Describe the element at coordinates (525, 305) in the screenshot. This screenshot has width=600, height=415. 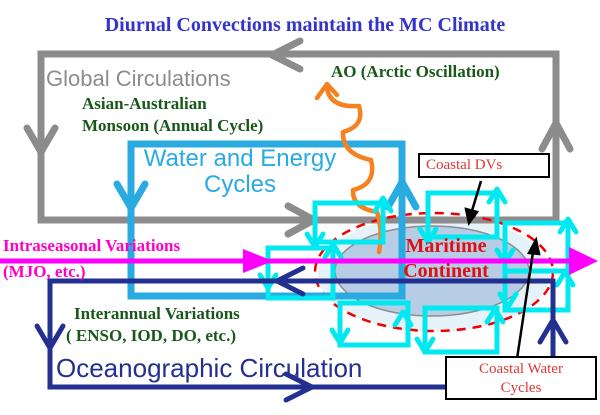
I see `coastal-water-pointer-line` at that location.